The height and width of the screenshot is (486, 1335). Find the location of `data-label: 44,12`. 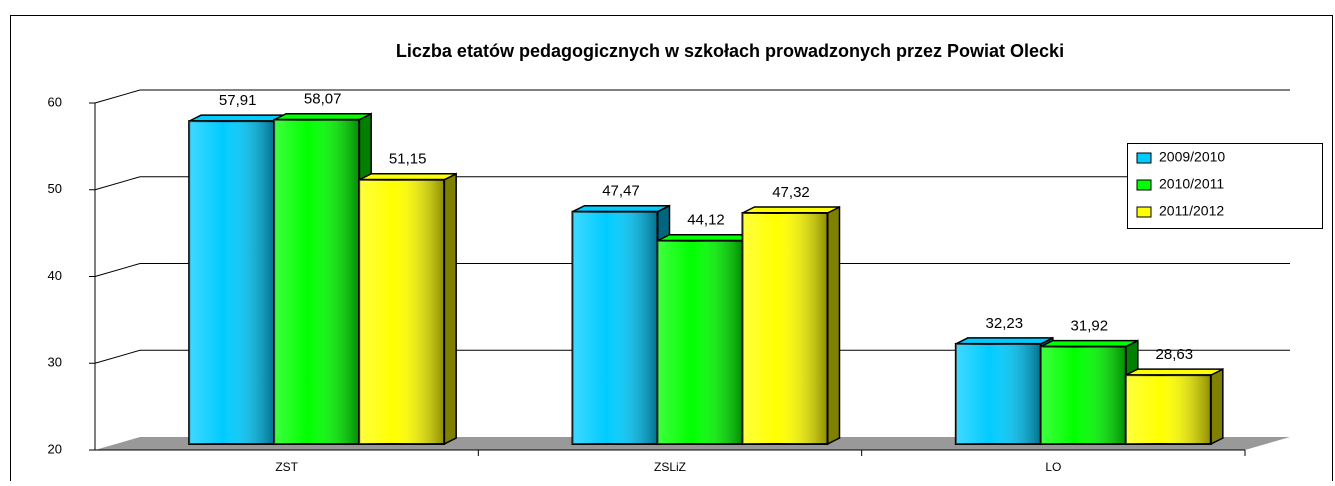

data-label: 44,12 is located at coordinates (706, 220).